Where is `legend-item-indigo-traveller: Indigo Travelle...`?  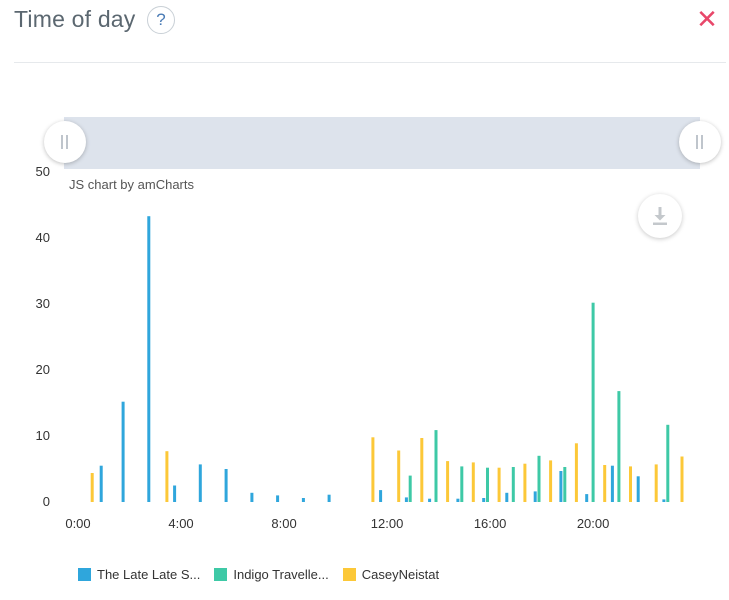
legend-item-indigo-traveller: Indigo Travelle... is located at coordinates (271, 574).